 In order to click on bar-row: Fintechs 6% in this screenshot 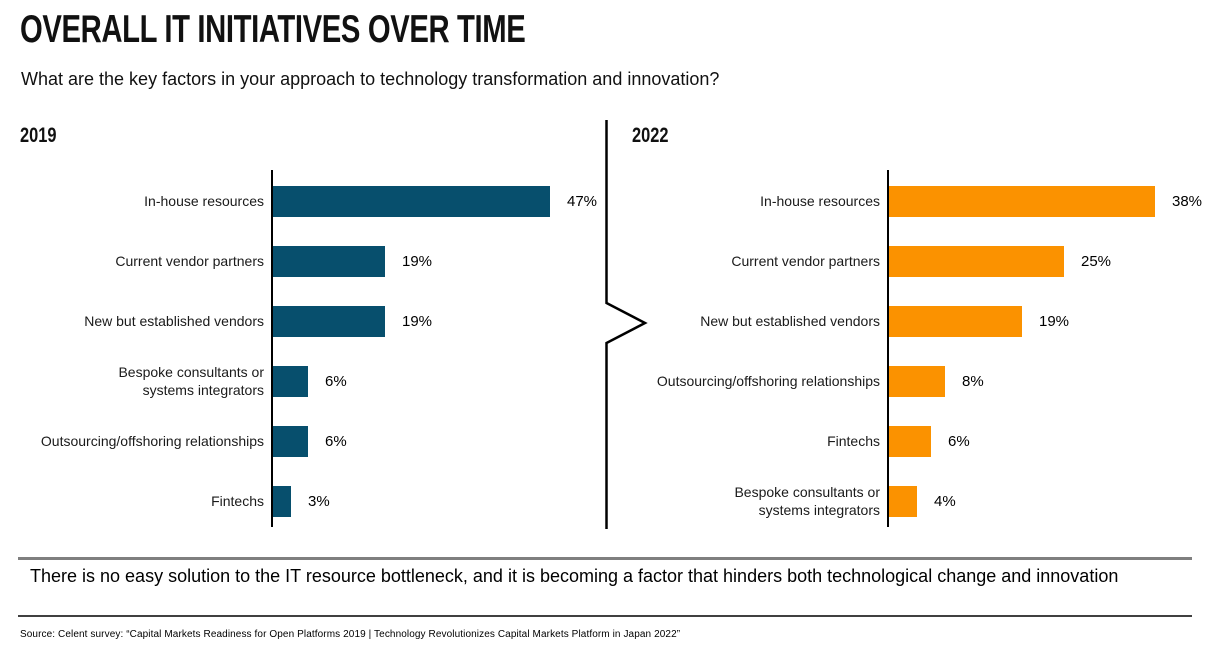, I will do `click(921, 441)`.